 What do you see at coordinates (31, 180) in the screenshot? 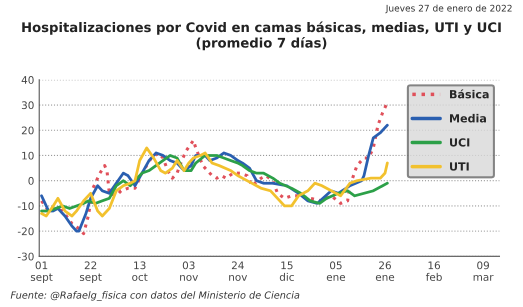
I see `y-tick-label: 0` at bounding box center [31, 180].